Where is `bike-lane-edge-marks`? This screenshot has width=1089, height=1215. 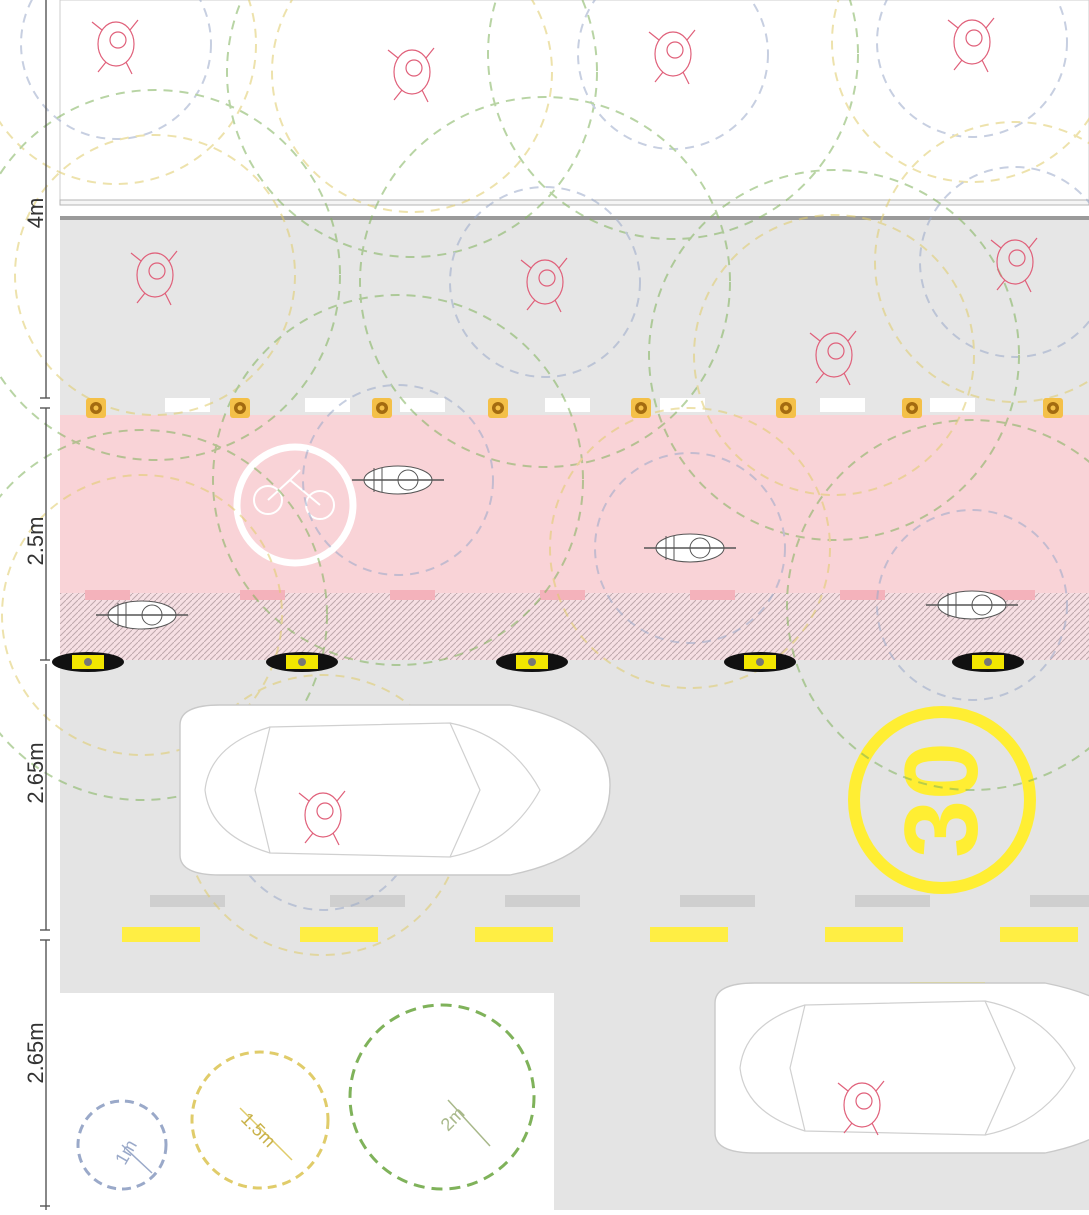 bike-lane-edge-marks is located at coordinates (560, 595).